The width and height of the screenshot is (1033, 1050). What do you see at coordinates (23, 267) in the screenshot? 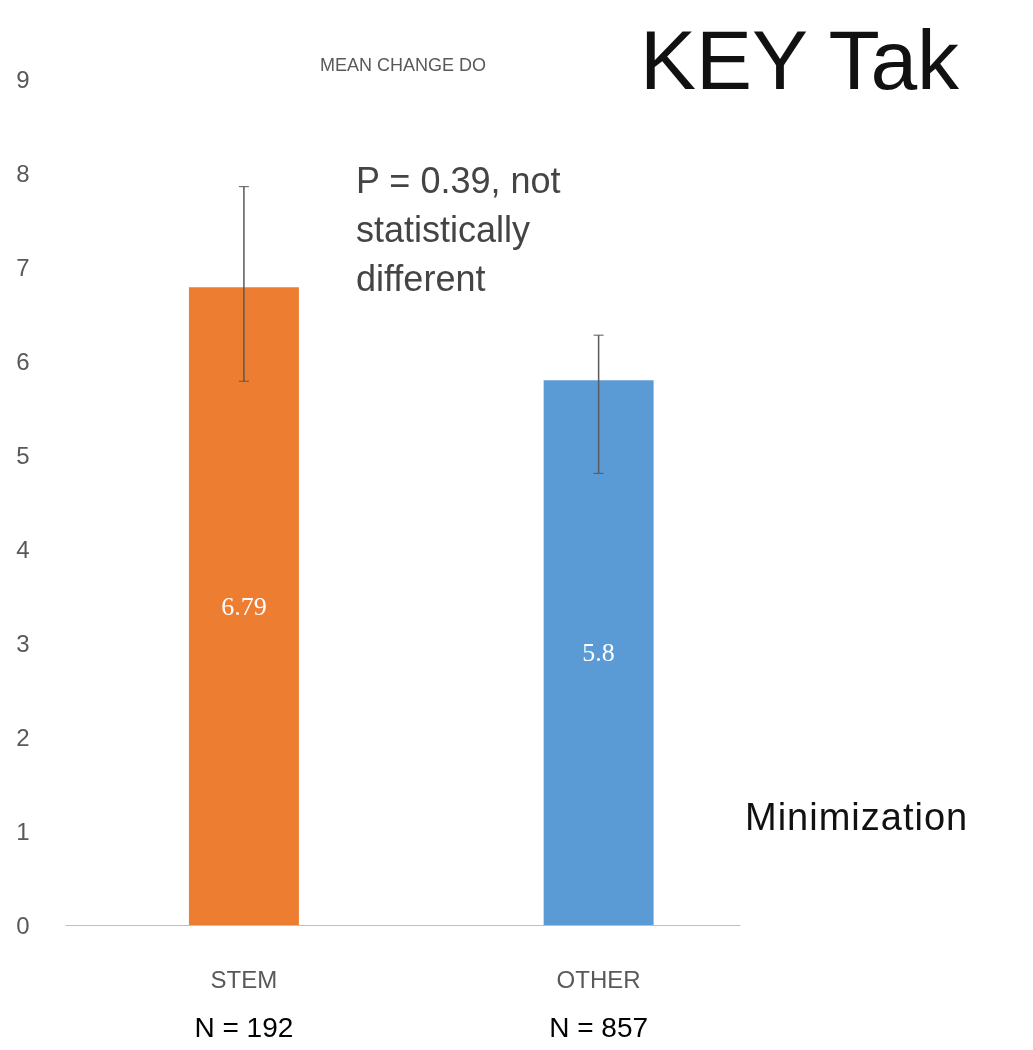
I see `y-tick-label: 7` at bounding box center [23, 267].